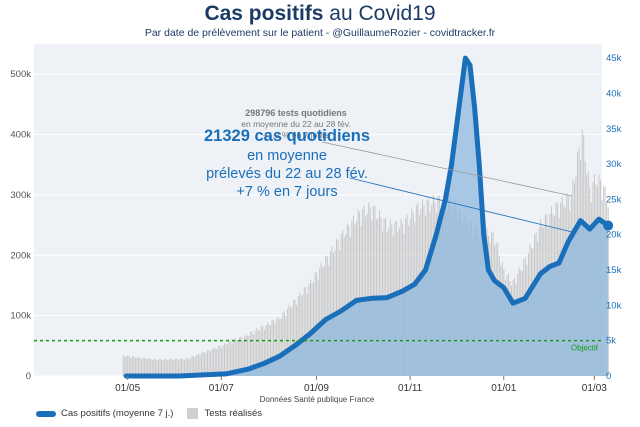 The image size is (640, 427). What do you see at coordinates (317, 399) in the screenshot?
I see `source-note: Données Santé publique France` at bounding box center [317, 399].